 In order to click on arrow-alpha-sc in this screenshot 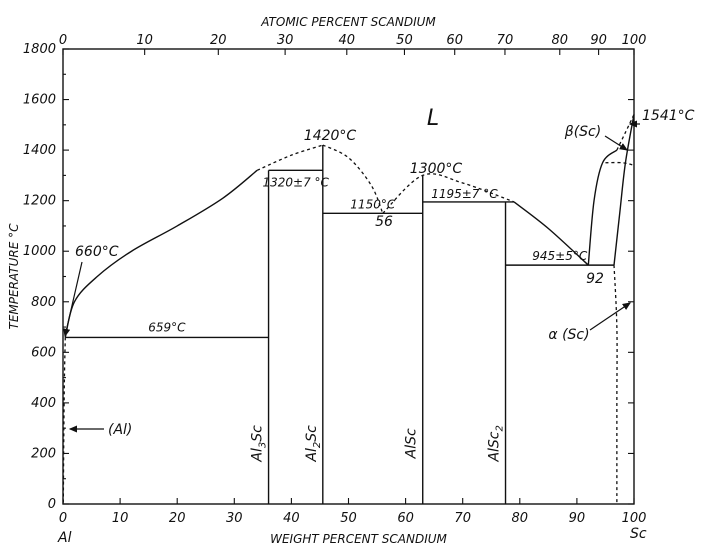, I will do `click(610, 316)`.